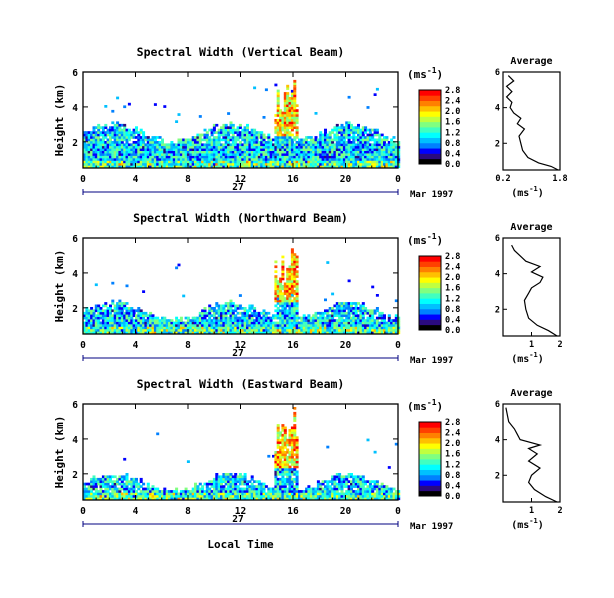  What do you see at coordinates (430, 462) in the screenshot?
I see `colorbar-segment` at bounding box center [430, 462].